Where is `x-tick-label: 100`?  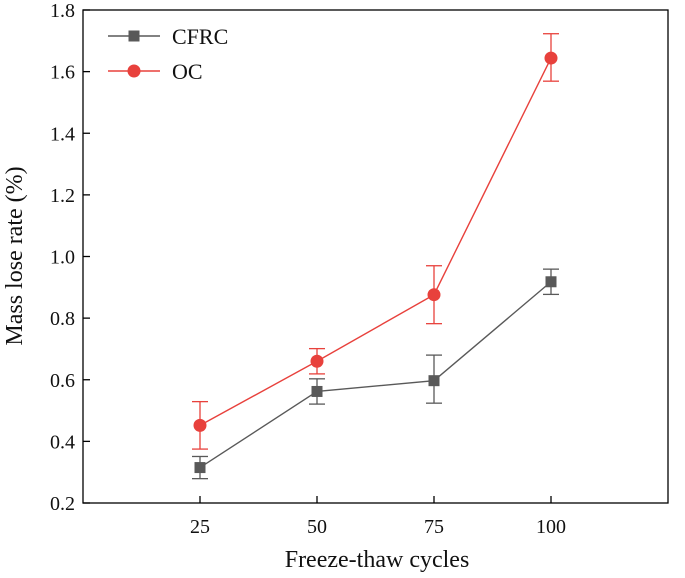
x-tick-label: 100 is located at coordinates (551, 527).